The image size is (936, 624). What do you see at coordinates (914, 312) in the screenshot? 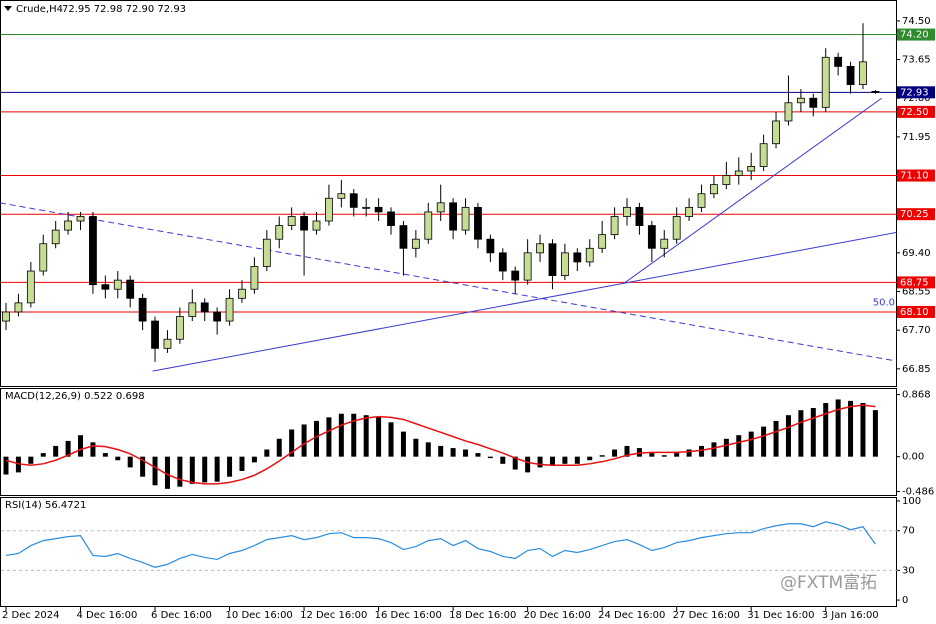
I see `price-level-label: 68.10` at bounding box center [914, 312].